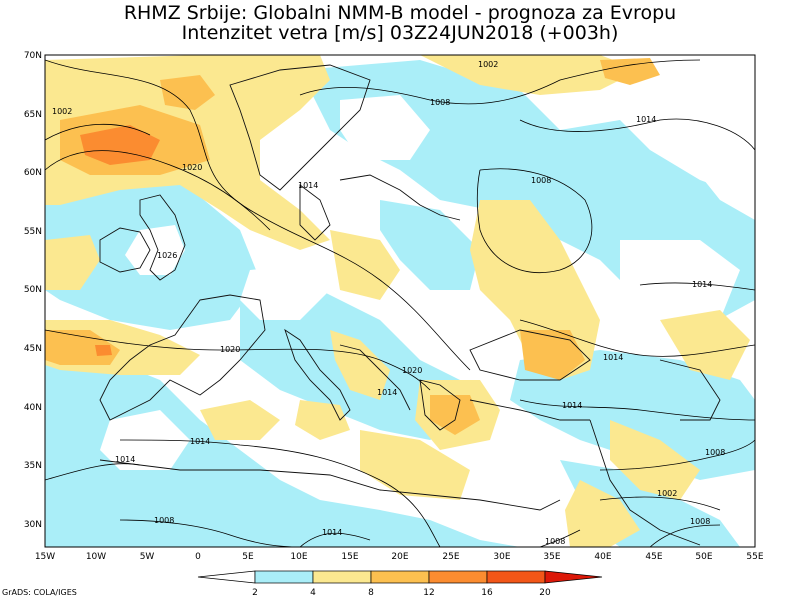 The height and width of the screenshot is (600, 800). Describe the element at coordinates (573, 577) in the screenshot. I see `colorbar-high-arrow` at that location.